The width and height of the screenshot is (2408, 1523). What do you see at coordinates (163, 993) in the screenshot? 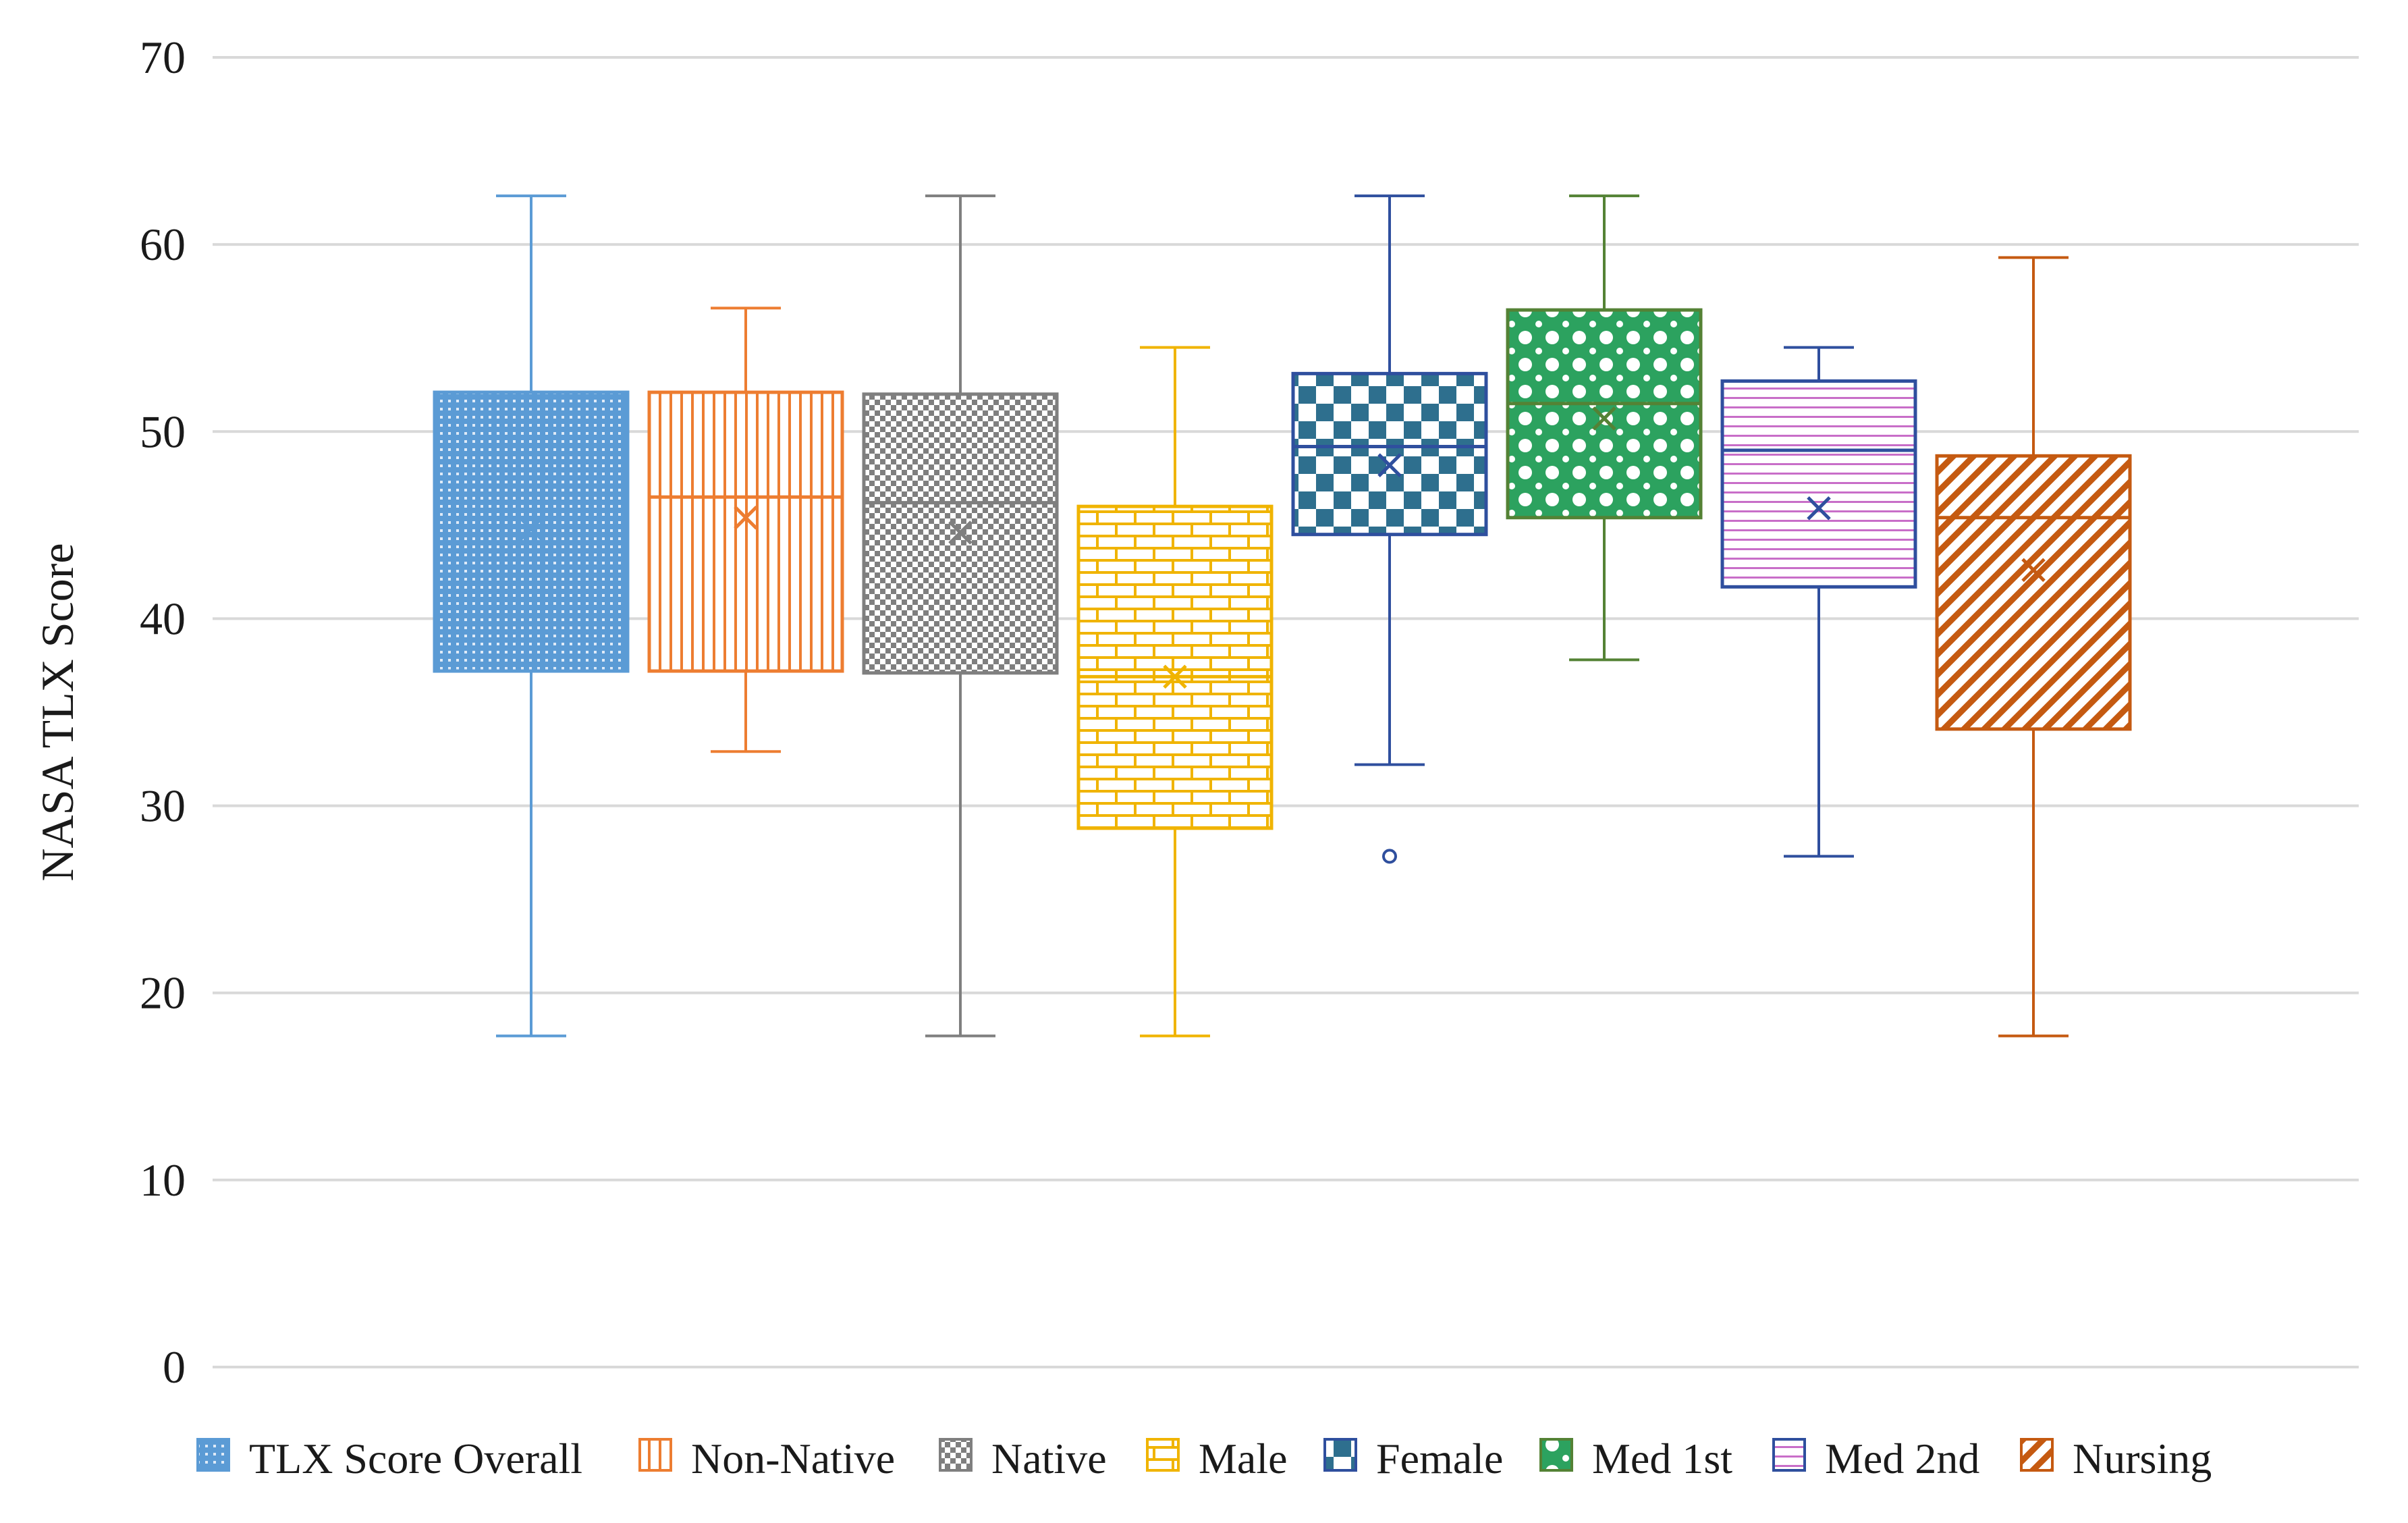
I see `y-tick-label: 20` at bounding box center [163, 993].